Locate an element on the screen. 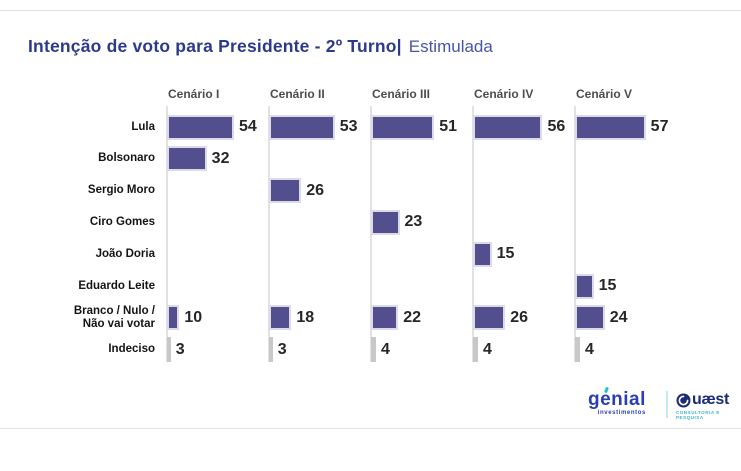 The image size is (741, 471). genial-wordmark: genial is located at coordinates (617, 399).